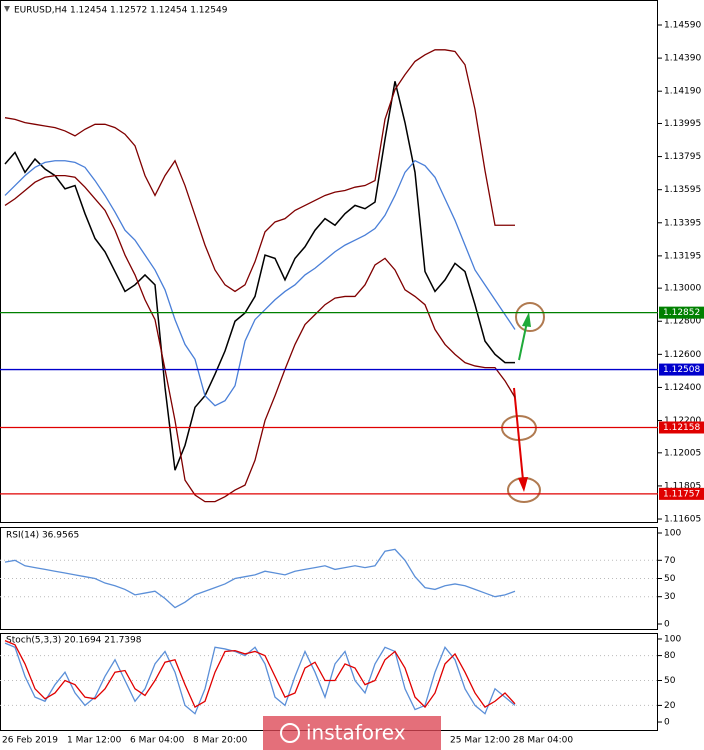 Image resolution: width=704 pixels, height=750 pixels. Describe the element at coordinates (682, 453) in the screenshot. I see `y-tick-label: 1.12005` at that location.